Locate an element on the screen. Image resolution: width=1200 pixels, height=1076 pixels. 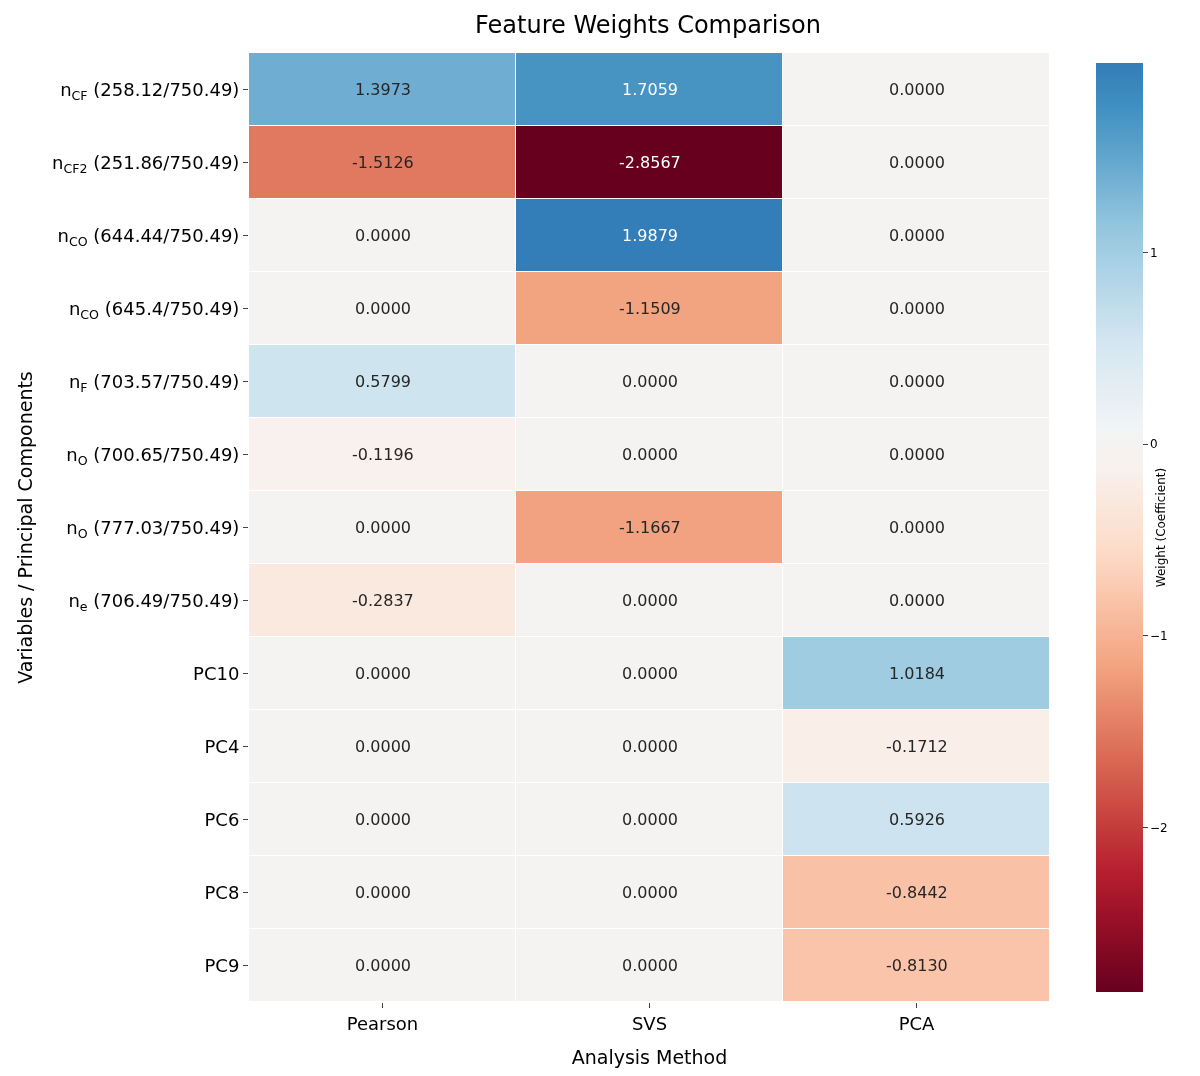
y-tick-label: n$_{CF2}$ (251.86/750.49) is located at coordinates (146, 163).